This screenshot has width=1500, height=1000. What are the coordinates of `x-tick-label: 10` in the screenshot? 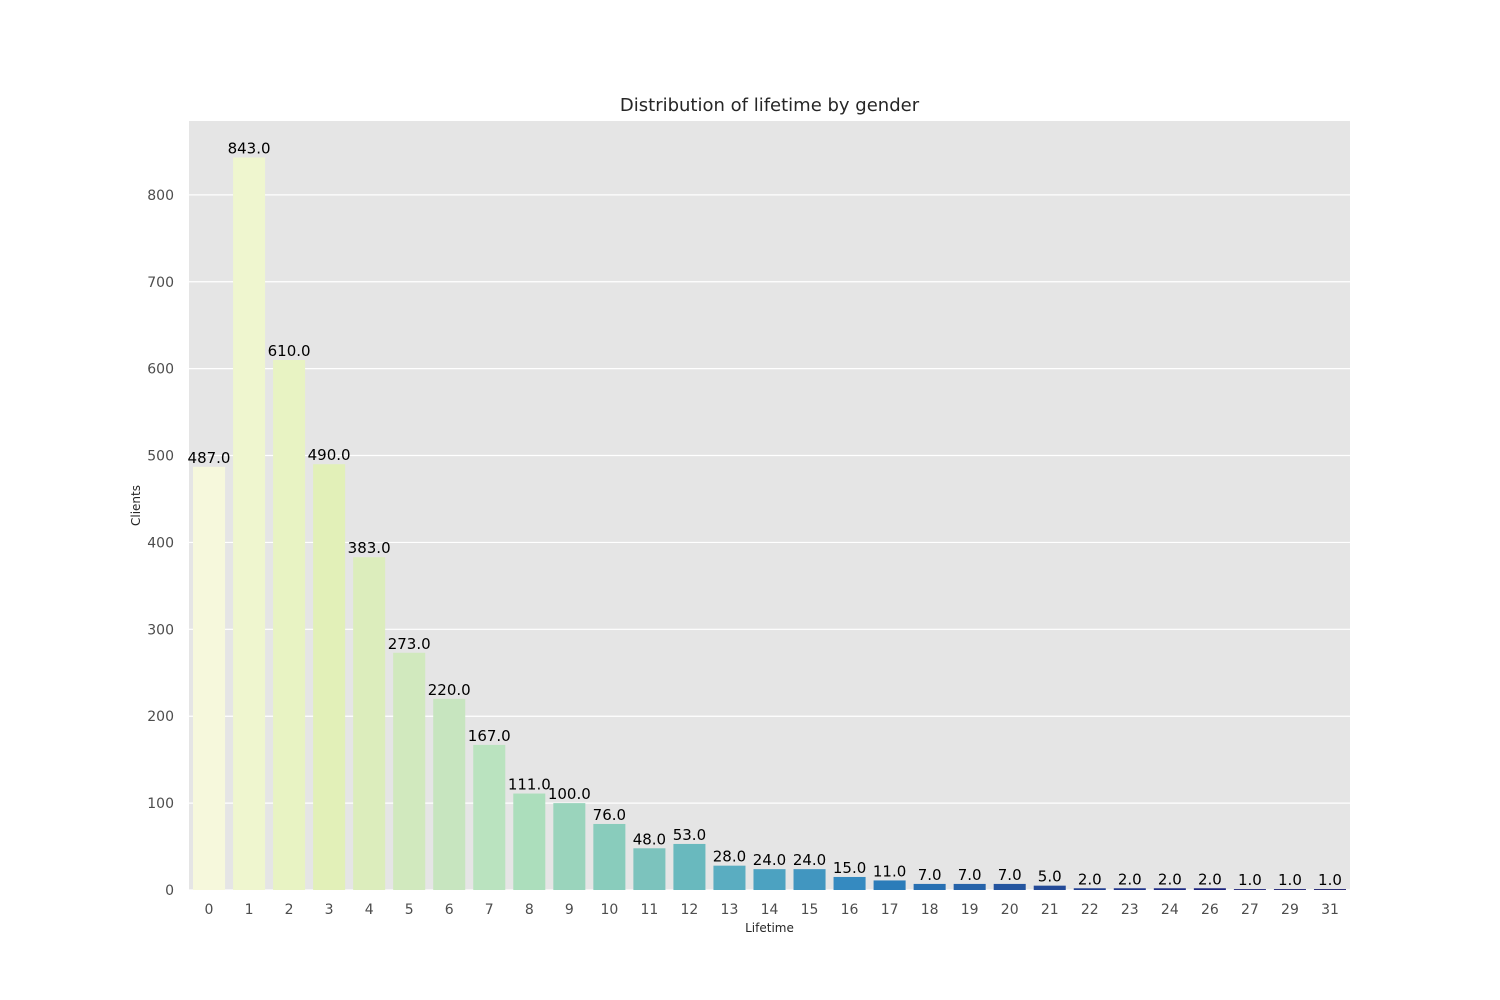 It's located at (609, 910).